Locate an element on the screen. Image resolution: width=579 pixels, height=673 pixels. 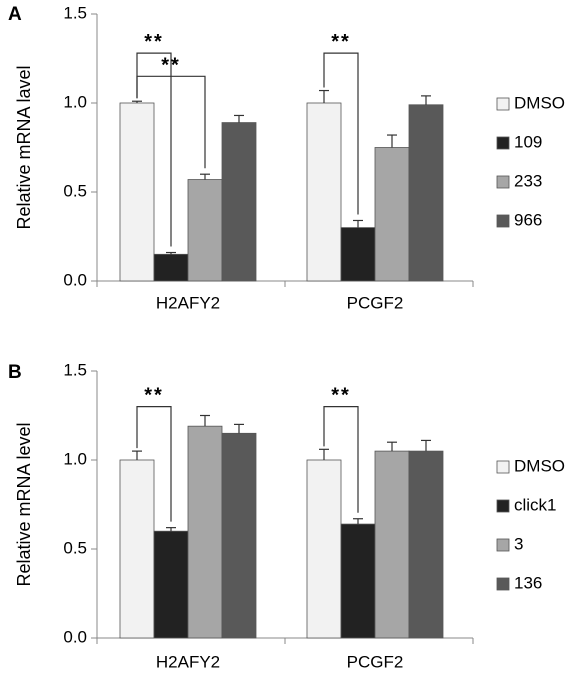
y-axis-label: Relative mRNA lavel is located at coordinates (24, 147).